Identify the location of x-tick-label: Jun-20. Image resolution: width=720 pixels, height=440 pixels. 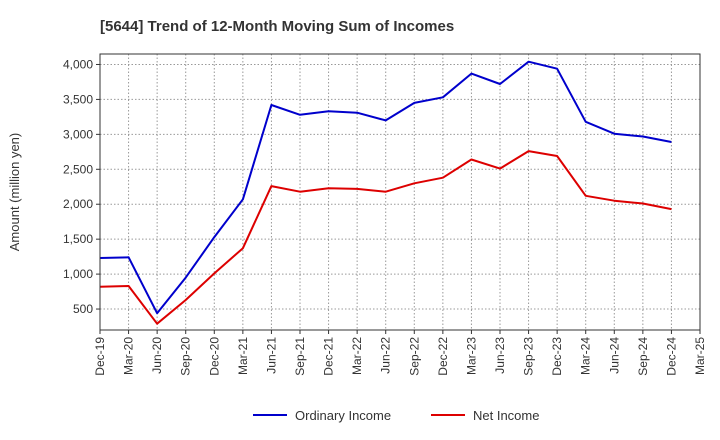
(157, 355).